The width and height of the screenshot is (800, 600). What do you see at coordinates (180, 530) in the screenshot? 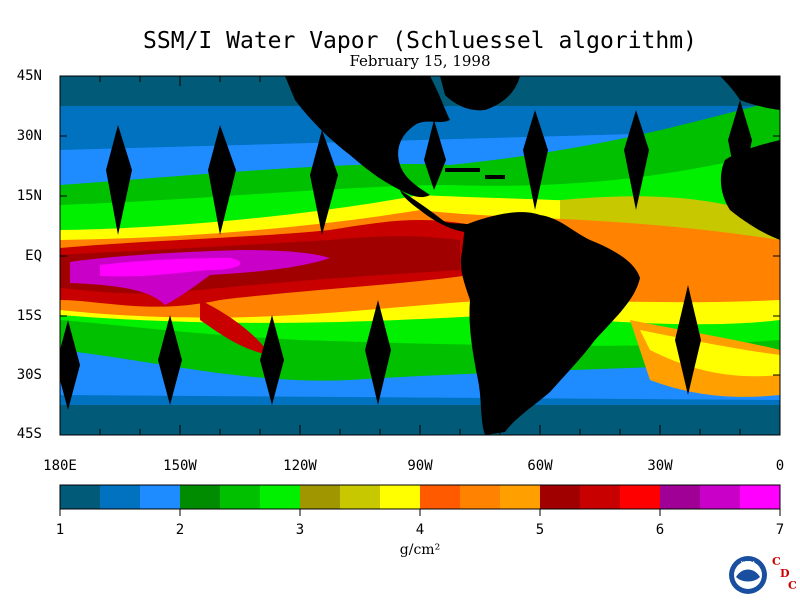
I see `colorbar-label-2: 2` at bounding box center [180, 530].